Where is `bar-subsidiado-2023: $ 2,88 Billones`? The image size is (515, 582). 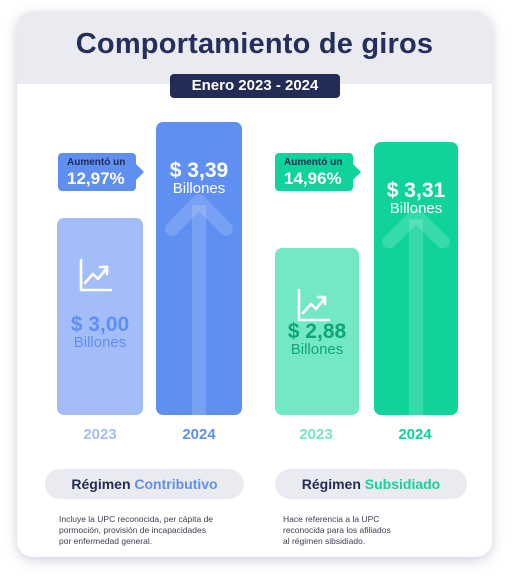 bar-subsidiado-2023: $ 2,88 Billones is located at coordinates (317, 331).